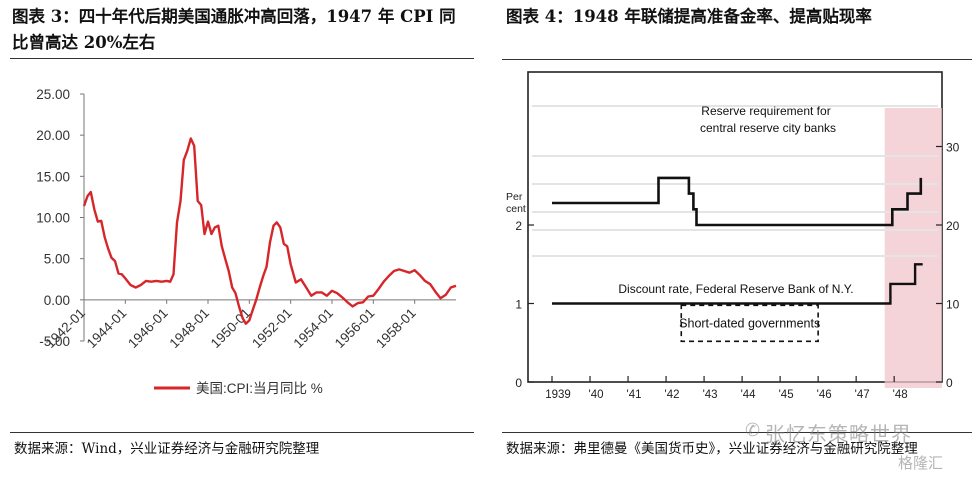  Describe the element at coordinates (765, 111) in the screenshot. I see `reserve-requirement-label-line1: Reserve requirement for` at that location.